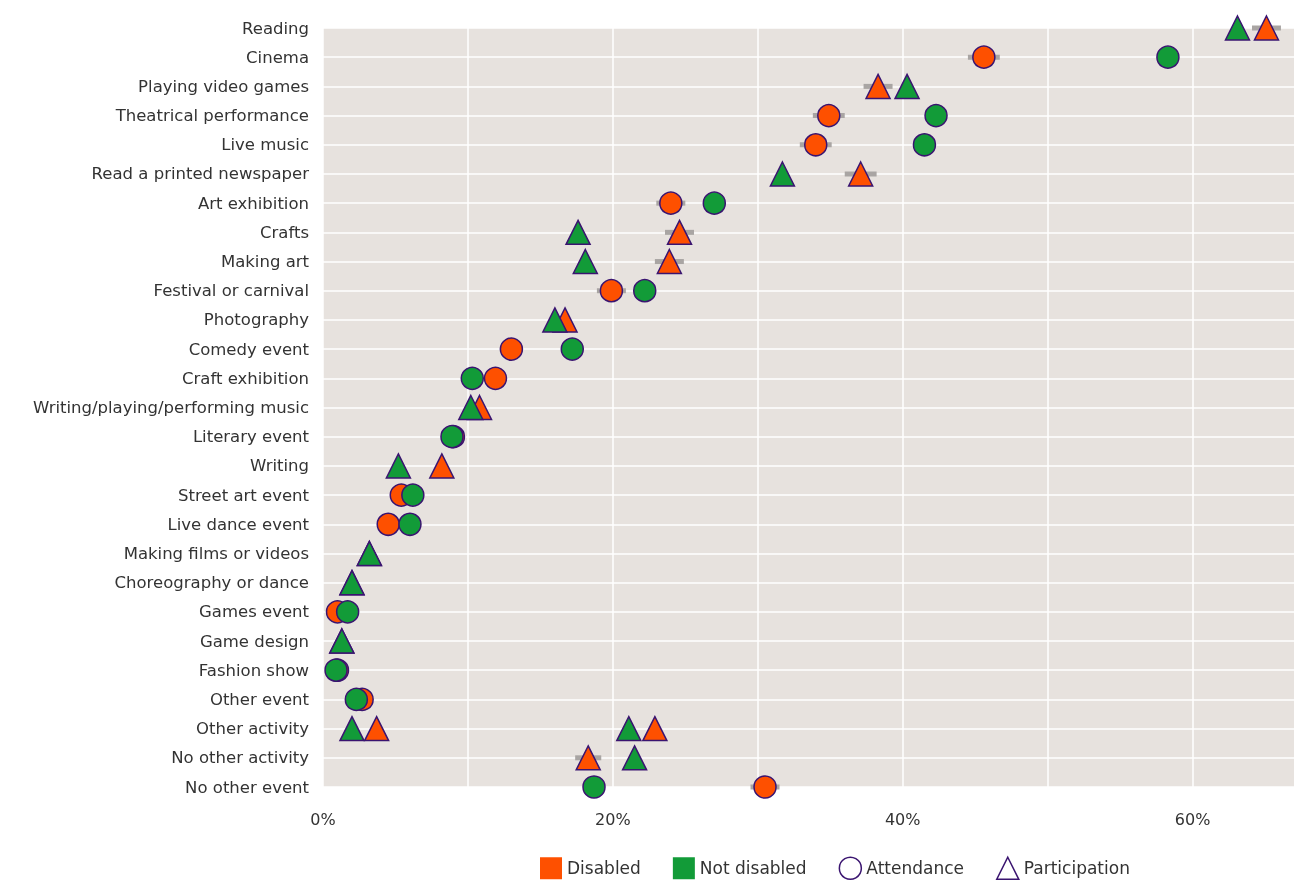 This screenshot has width=1296, height=885. What do you see at coordinates (259, 699) in the screenshot?
I see `y-tick-label: Other event` at bounding box center [259, 699].